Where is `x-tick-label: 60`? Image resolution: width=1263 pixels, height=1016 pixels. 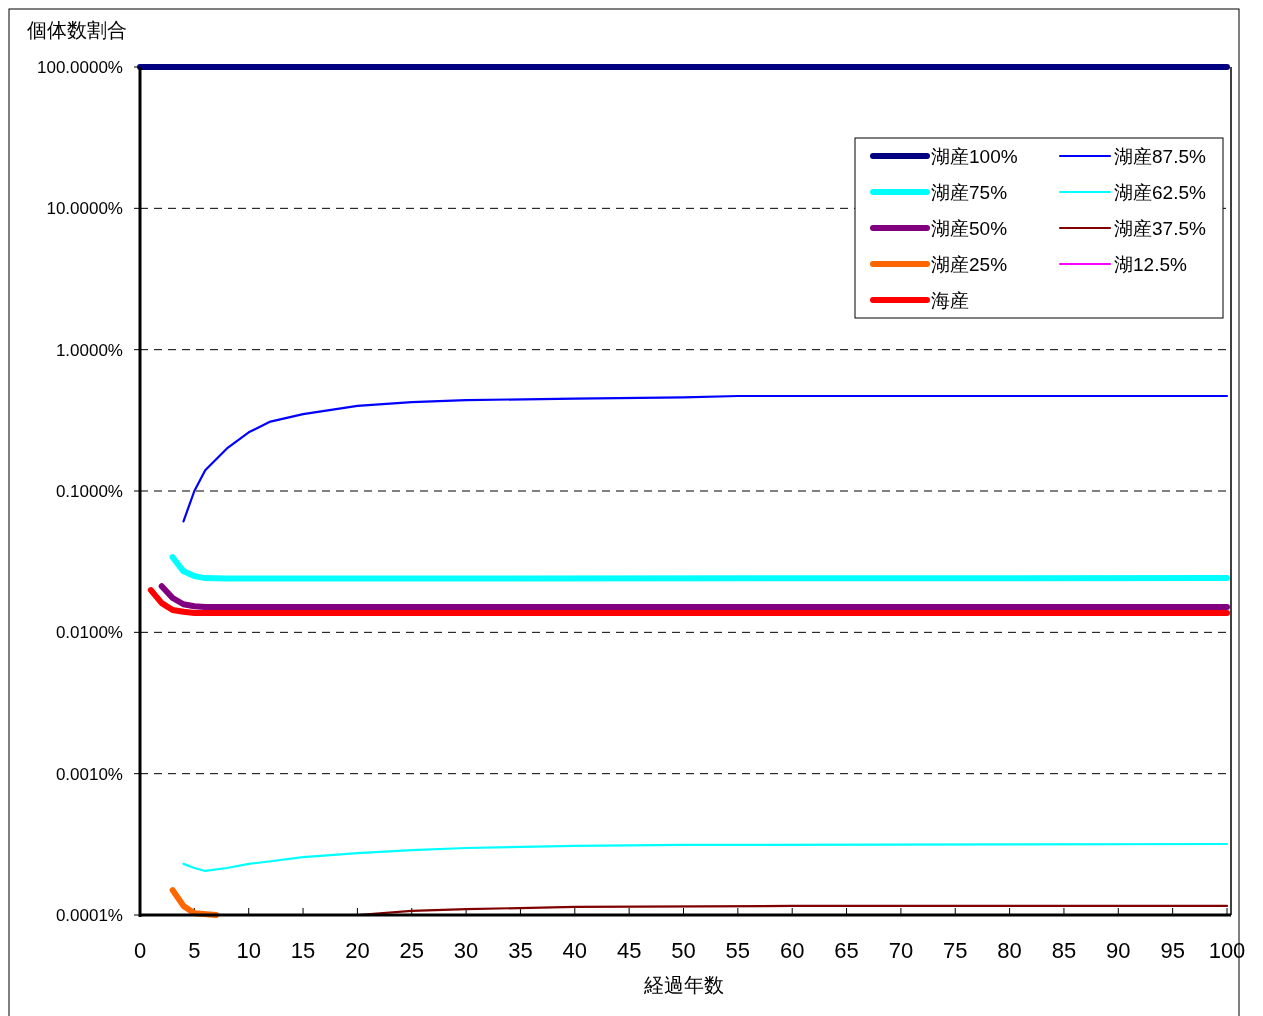 x-tick-label: 60 is located at coordinates (792, 950).